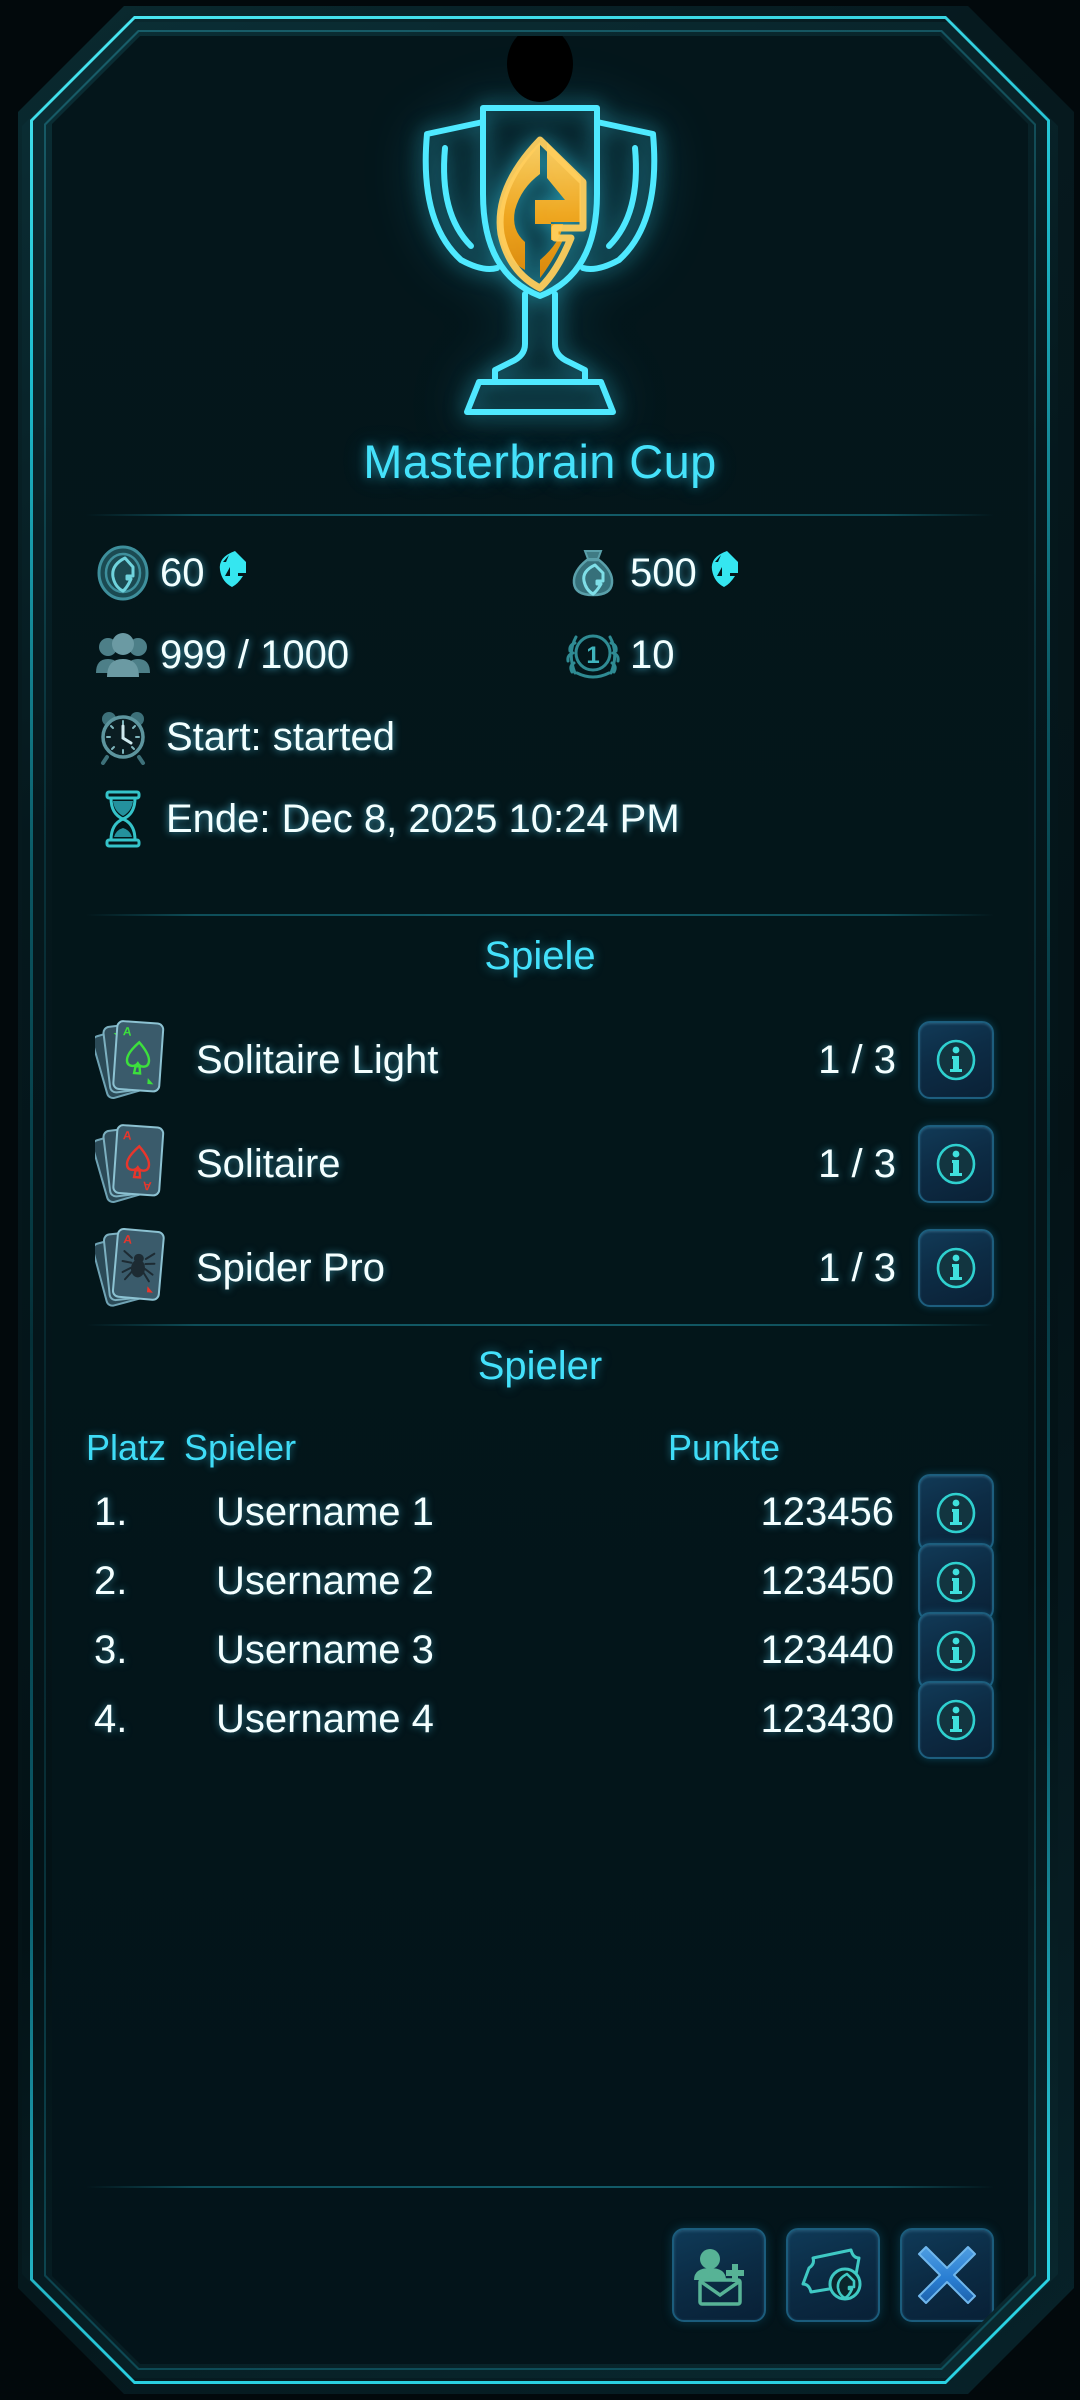 Image resolution: width=1080 pixels, height=2400 pixels. What do you see at coordinates (317, 1059) in the screenshot?
I see `game-name: Solitaire Light` at bounding box center [317, 1059].